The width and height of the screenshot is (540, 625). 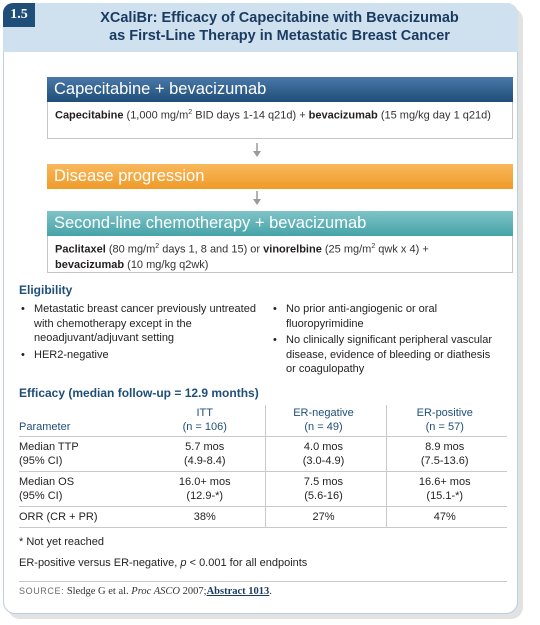 What do you see at coordinates (58, 517) in the screenshot?
I see `row-label-main: ORR (CR + PR)` at bounding box center [58, 517].